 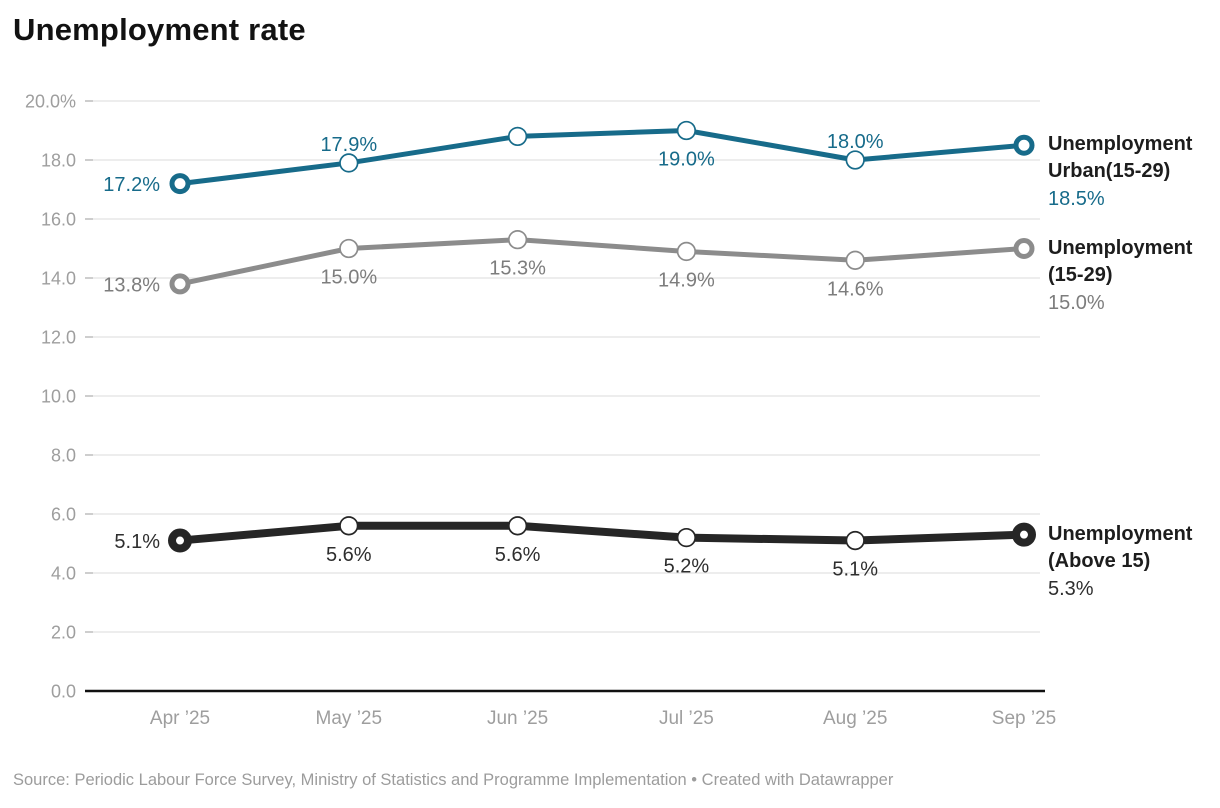 I want to click on data-point-label-above-15: 5.2%, so click(x=687, y=567).